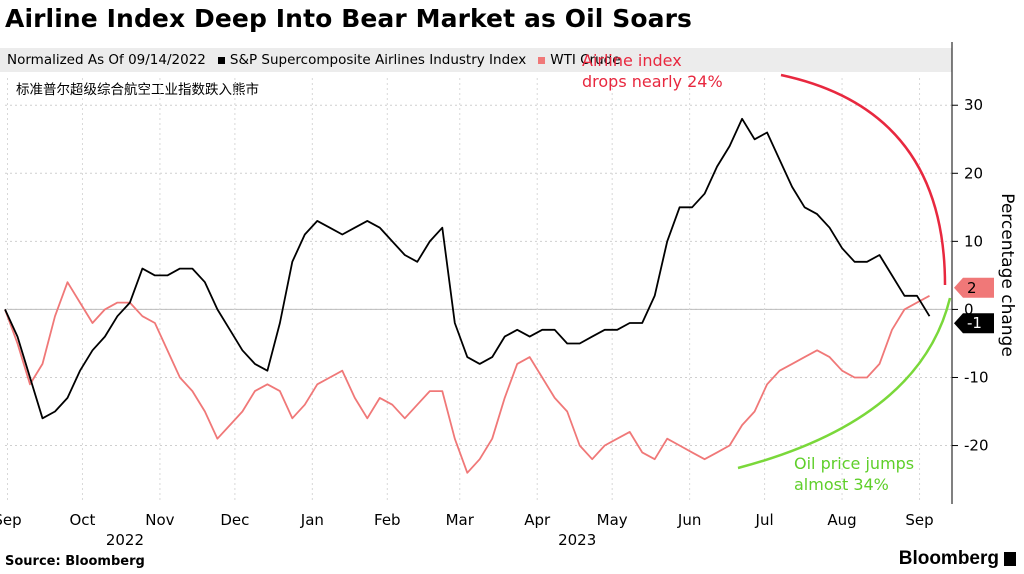 This screenshot has height=574, width=1024. I want to click on y-axis-ticks: 30 20 10 0 -10 -20, so click(970, 273).